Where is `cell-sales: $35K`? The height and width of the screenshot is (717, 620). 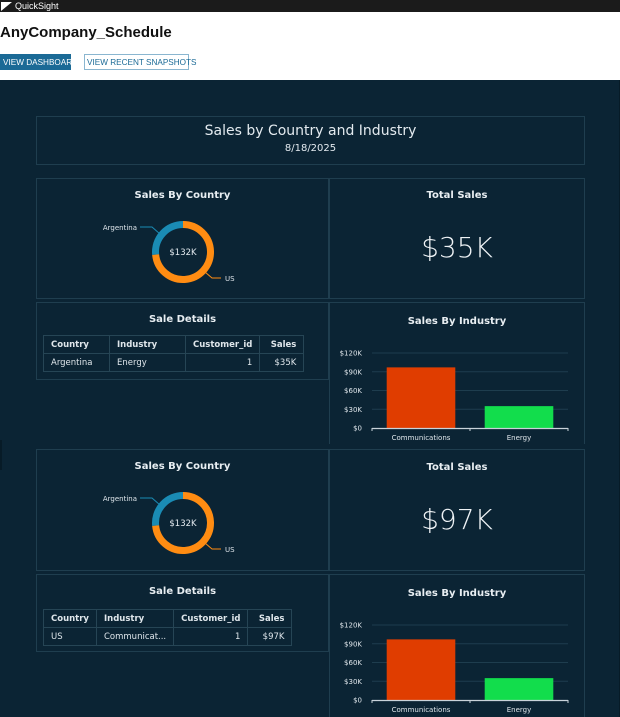 cell-sales: $35K is located at coordinates (282, 362).